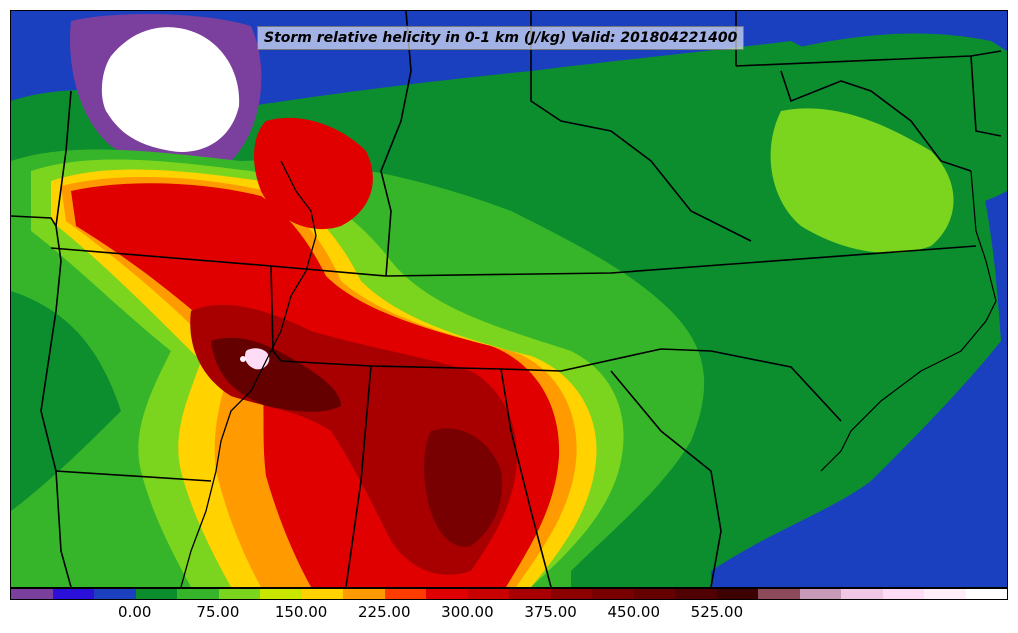 The height and width of the screenshot is (633, 1018). What do you see at coordinates (218, 612) in the screenshot?
I see `colorbar-tick-label: 75.00` at bounding box center [218, 612].